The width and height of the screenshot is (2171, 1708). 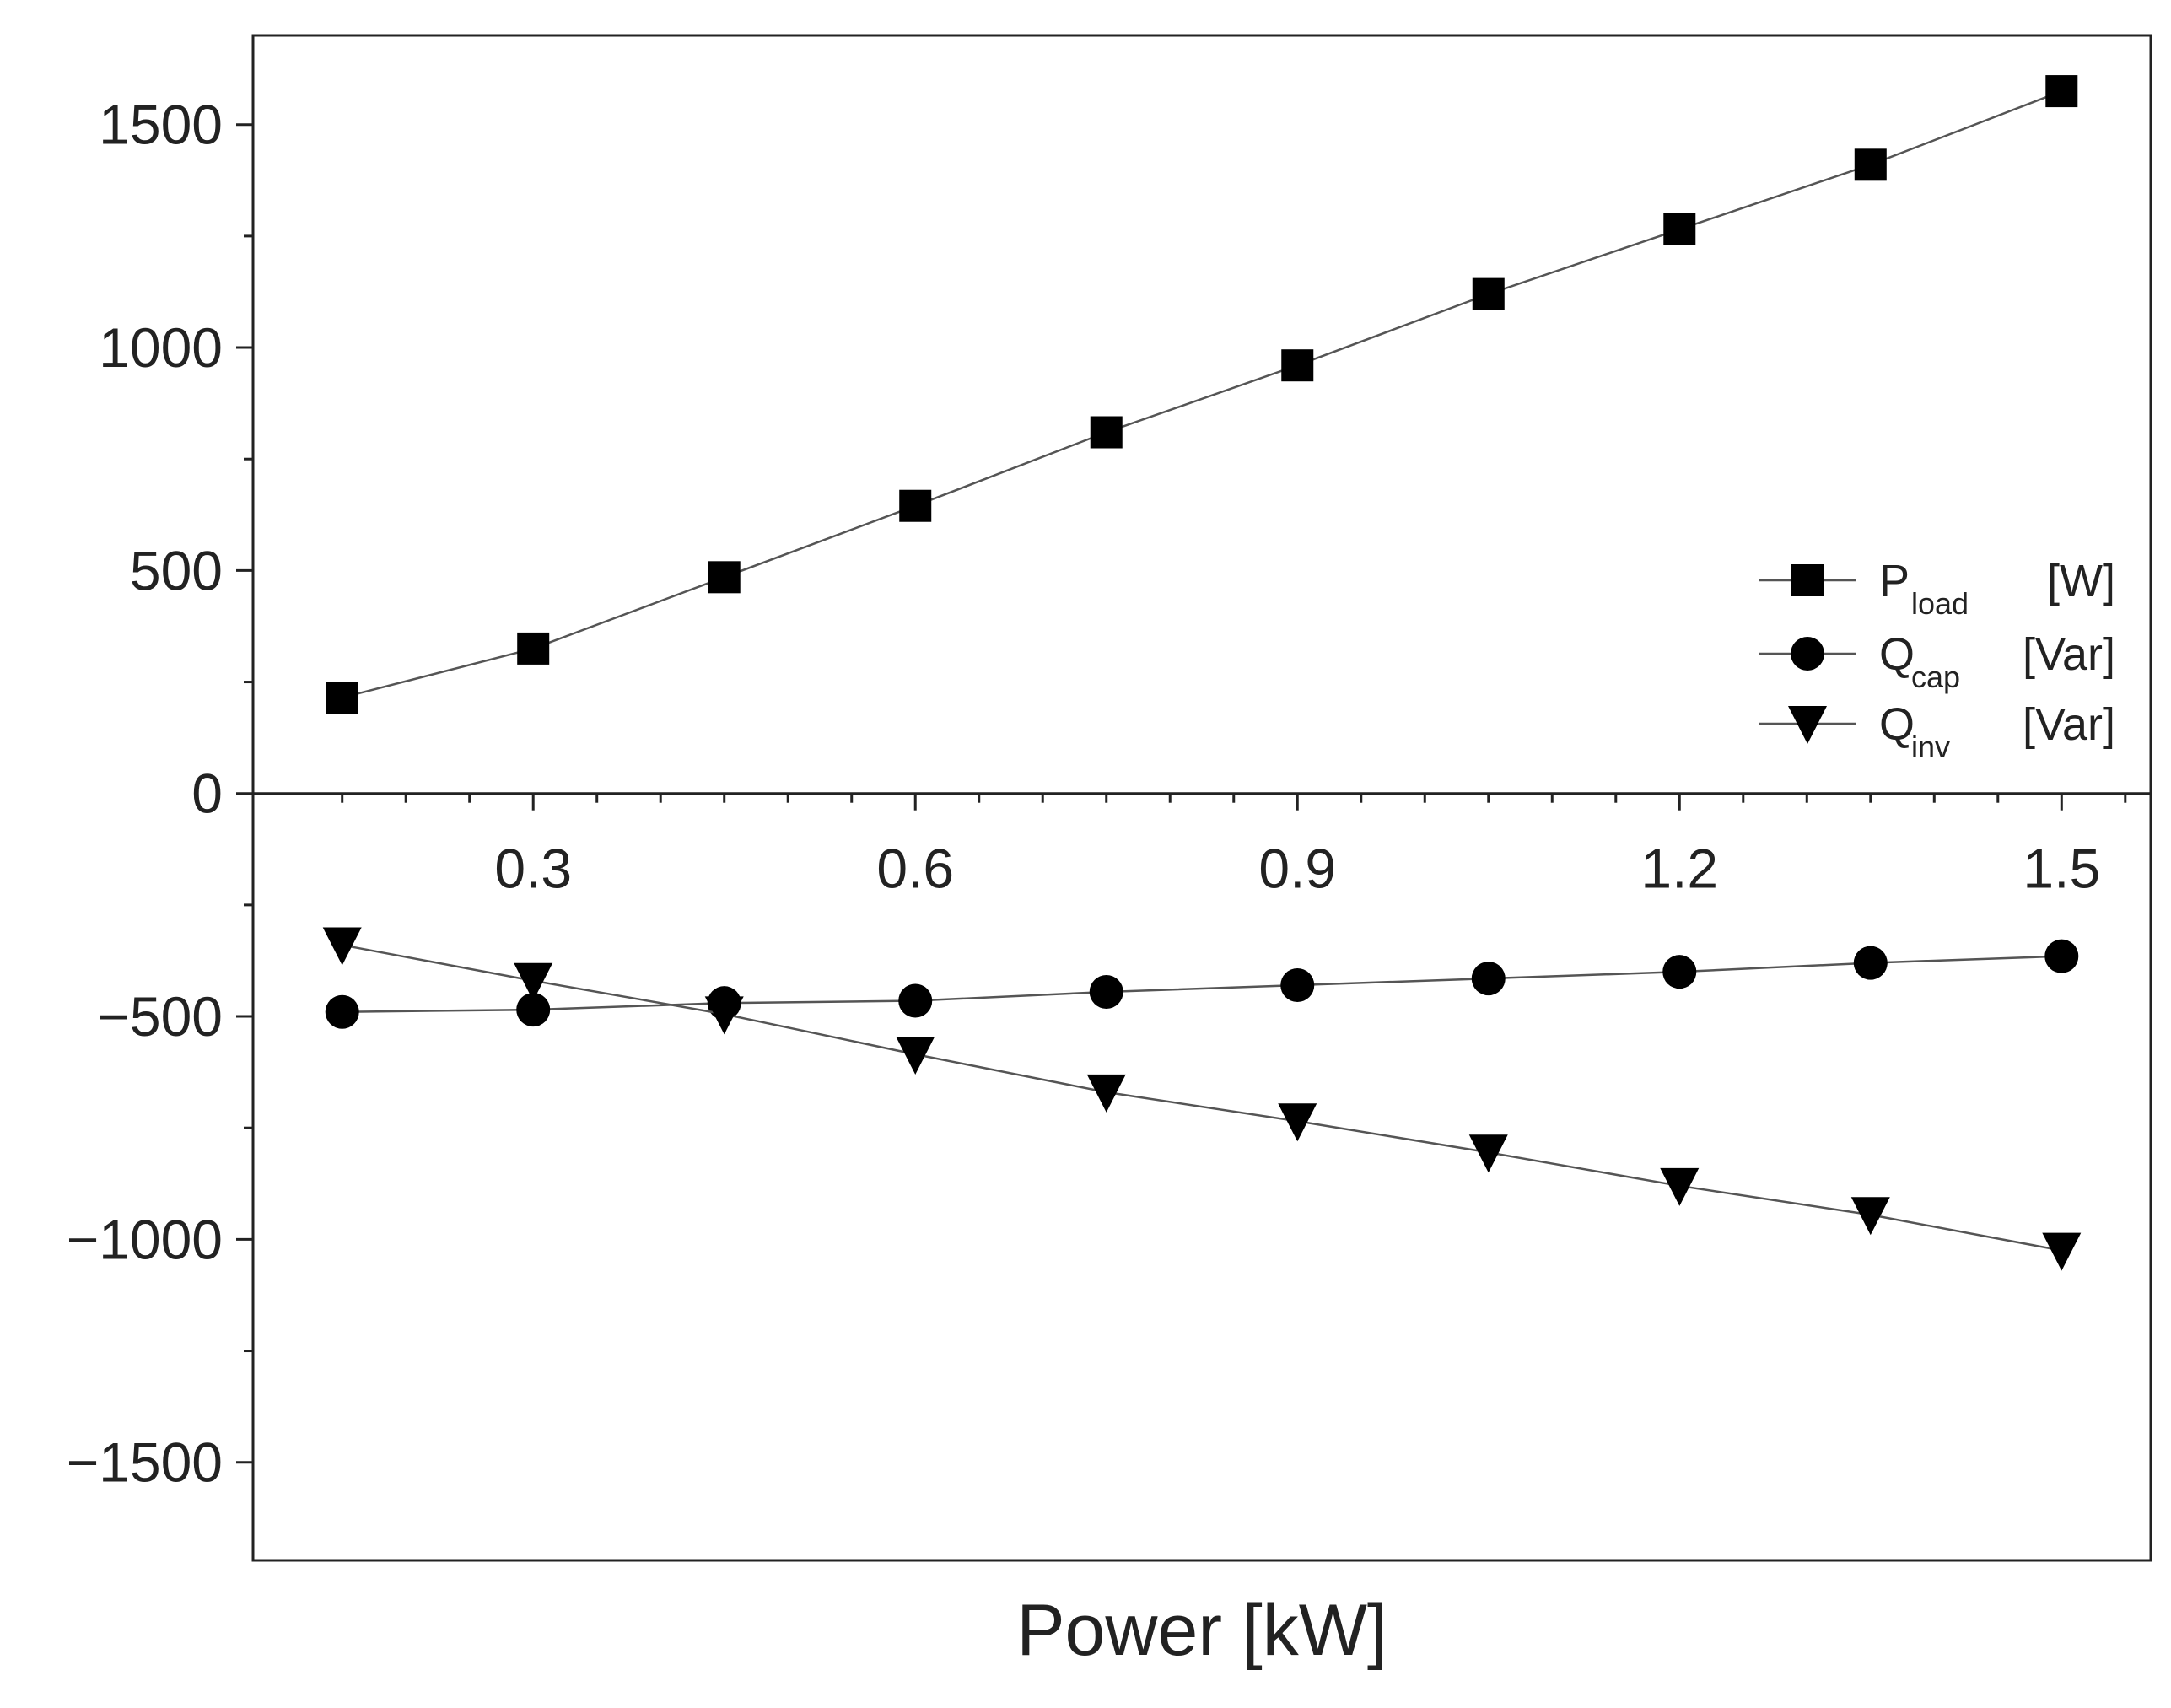 I want to click on x-tick-label: 0.6, so click(x=915, y=869).